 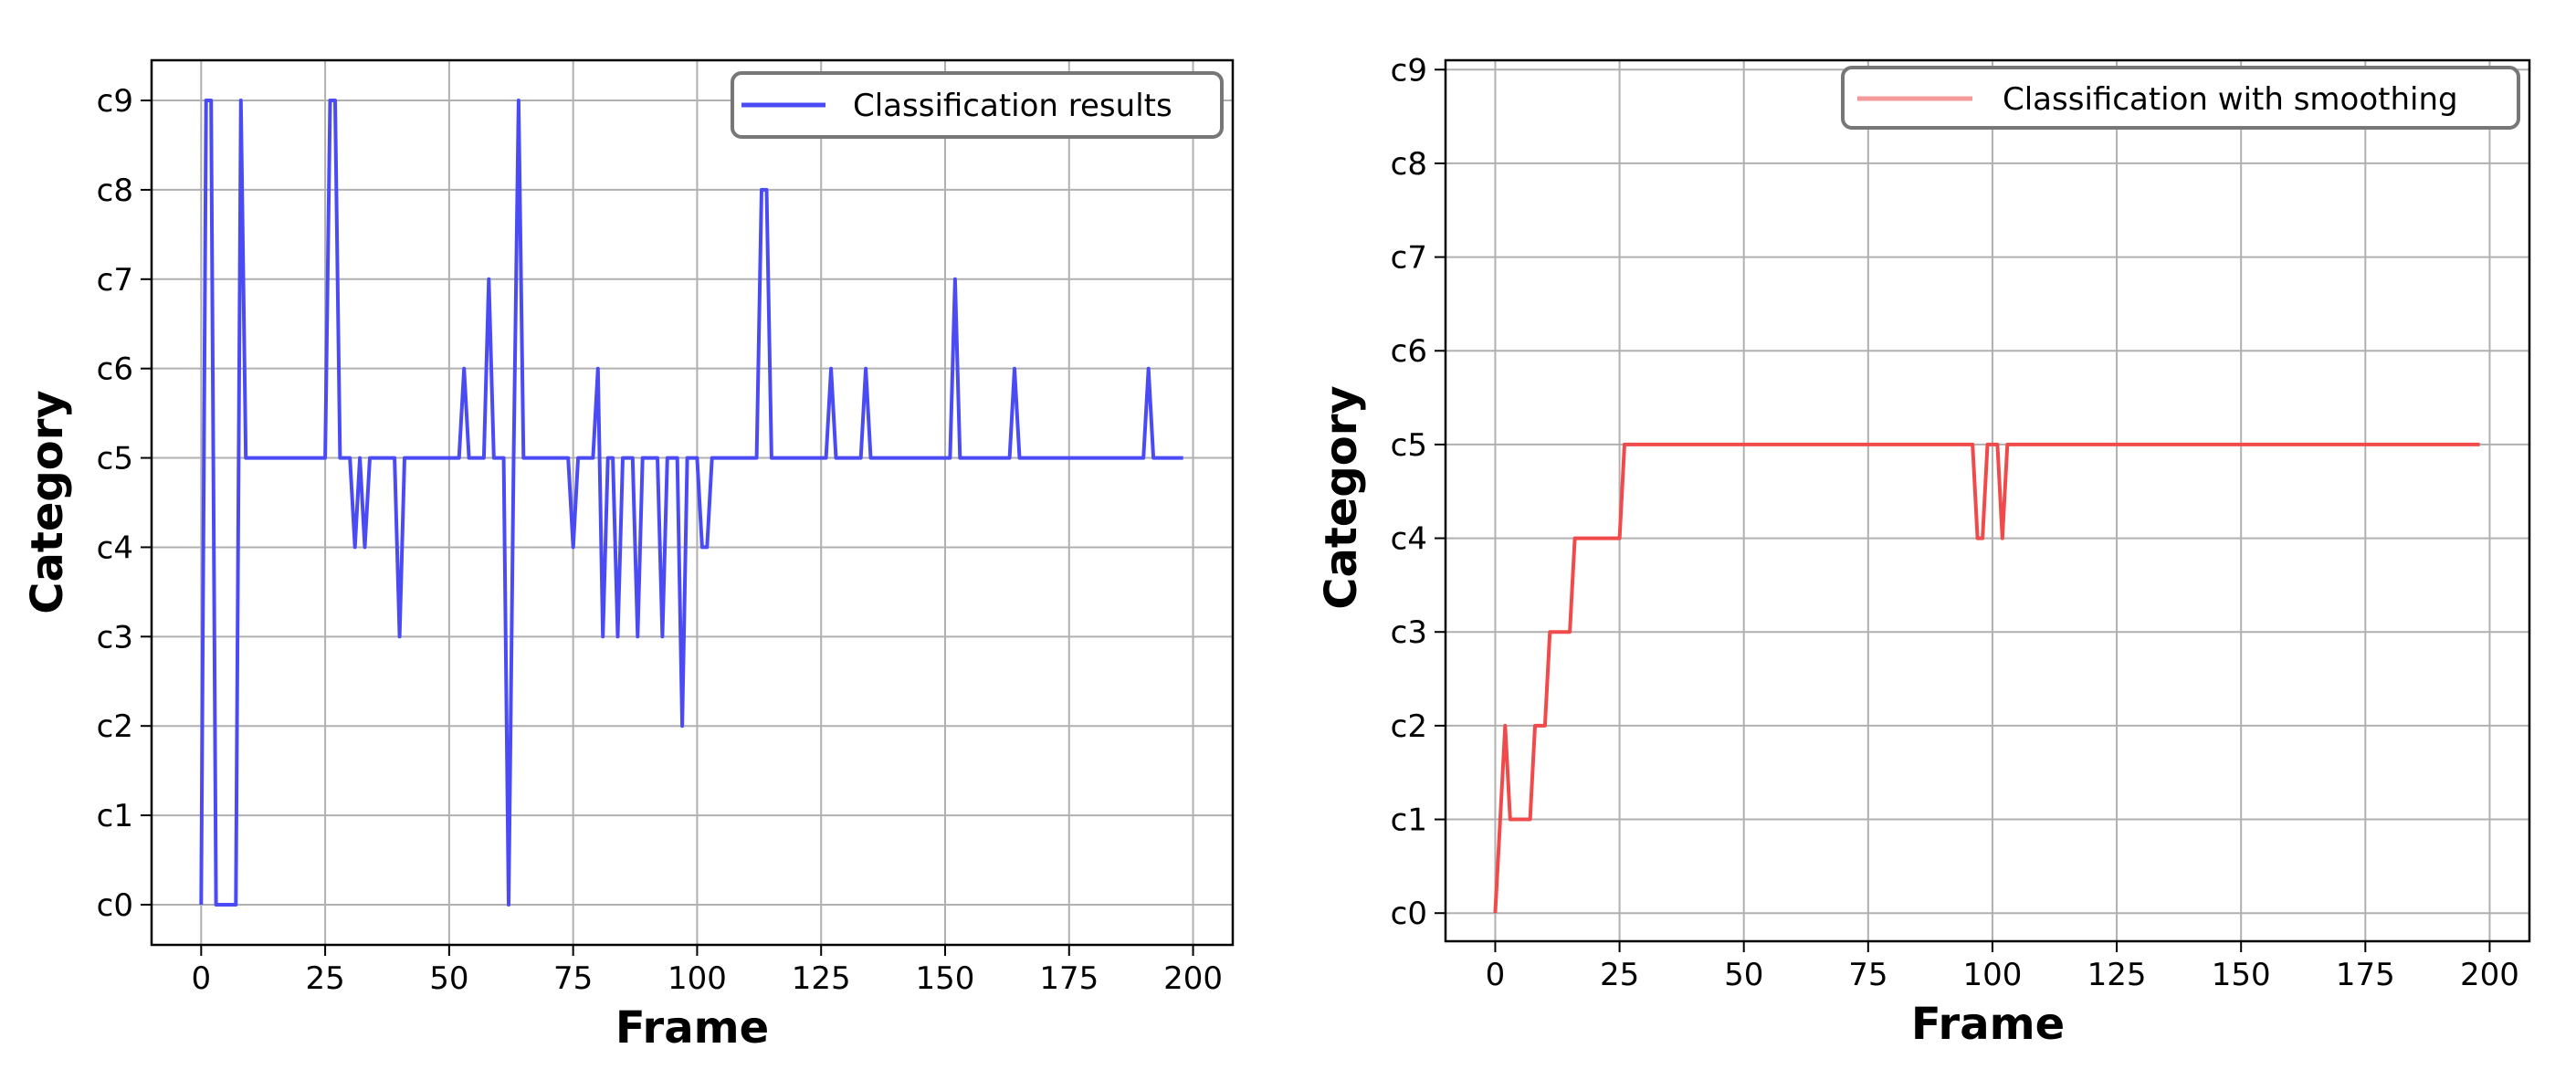 I want to click on legend: Classification with smoothing, so click(x=2180, y=98).